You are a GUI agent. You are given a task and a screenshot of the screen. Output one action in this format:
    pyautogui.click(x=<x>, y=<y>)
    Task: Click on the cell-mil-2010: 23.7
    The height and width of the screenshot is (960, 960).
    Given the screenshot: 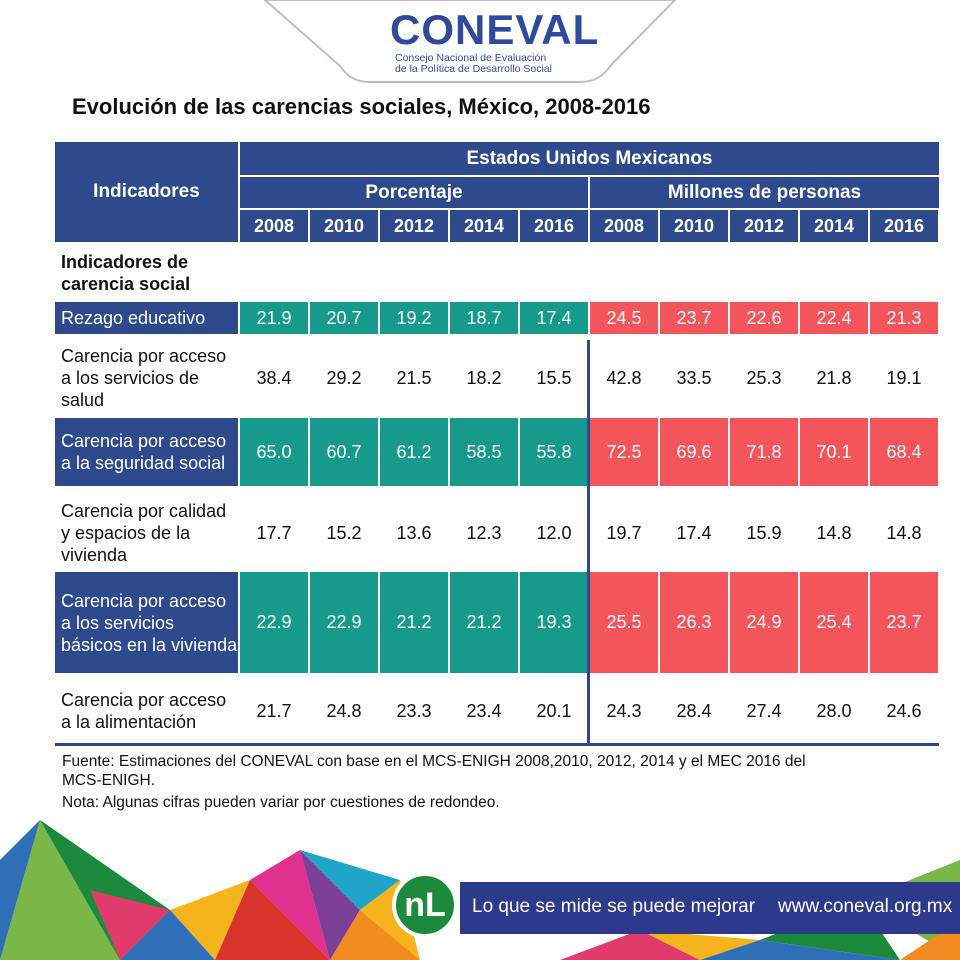 What is the action you would take?
    pyautogui.click(x=694, y=318)
    